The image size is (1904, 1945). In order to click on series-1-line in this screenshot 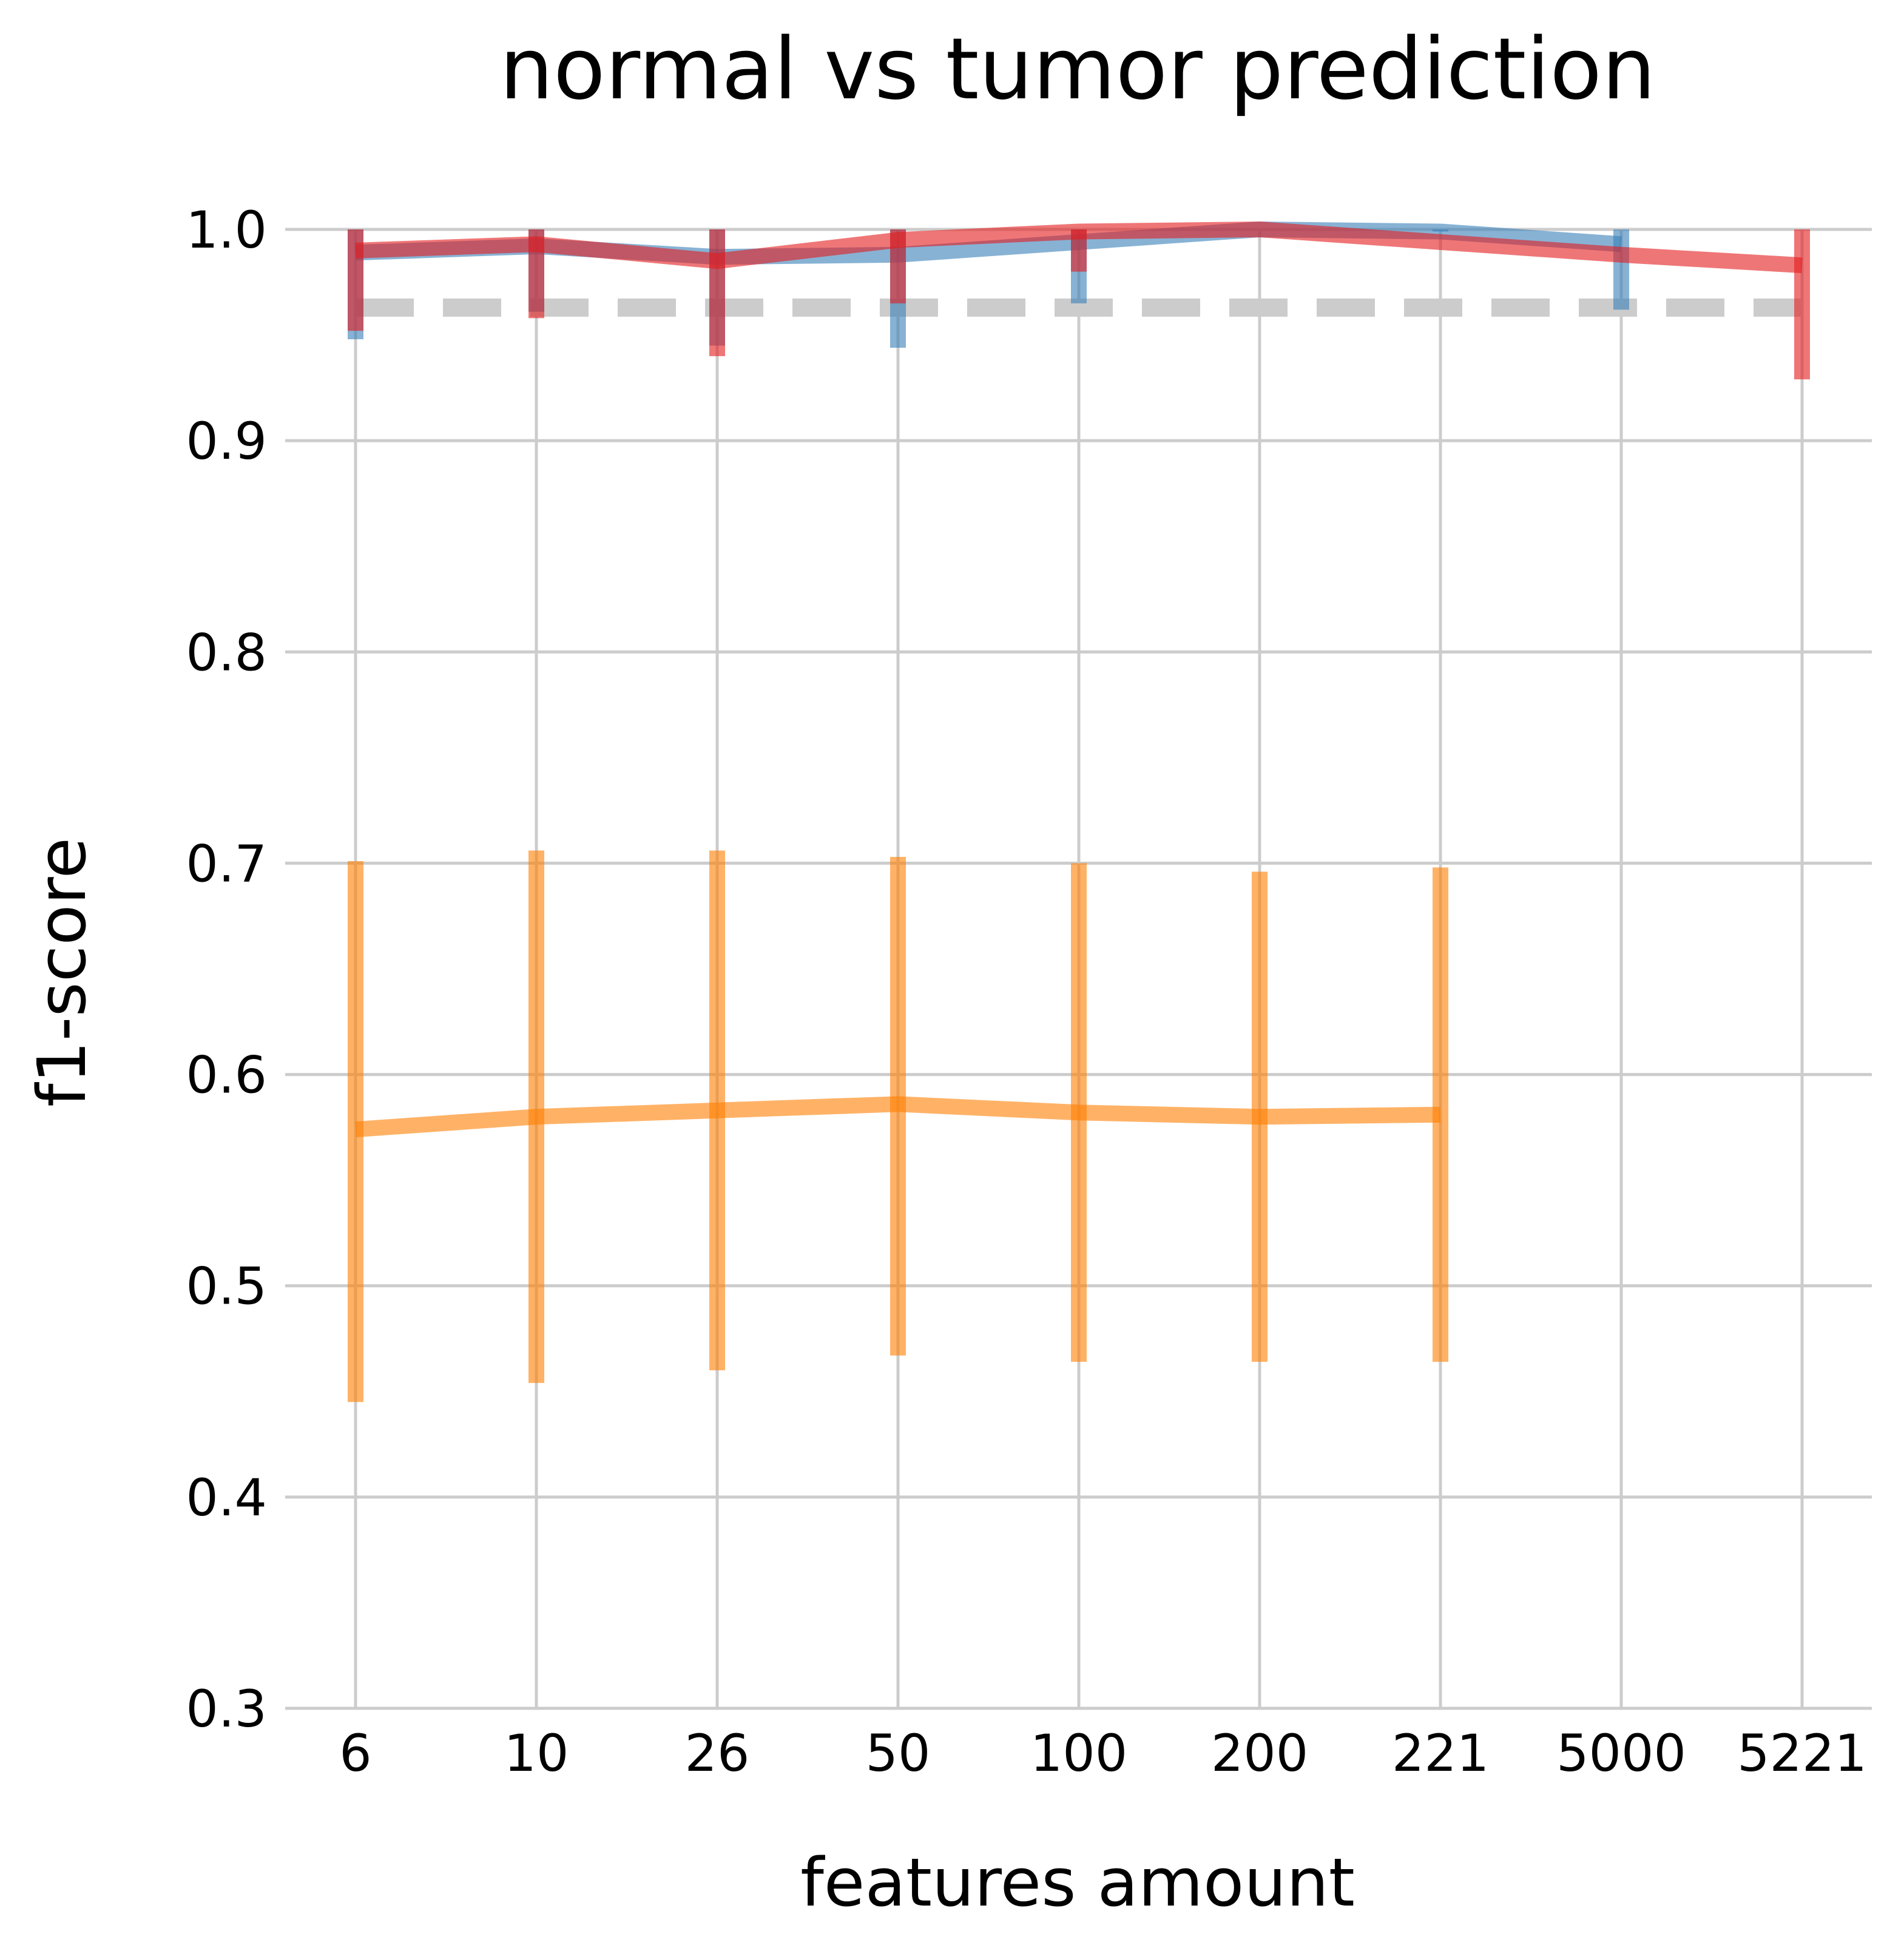, I will do `click(1079, 248)`.